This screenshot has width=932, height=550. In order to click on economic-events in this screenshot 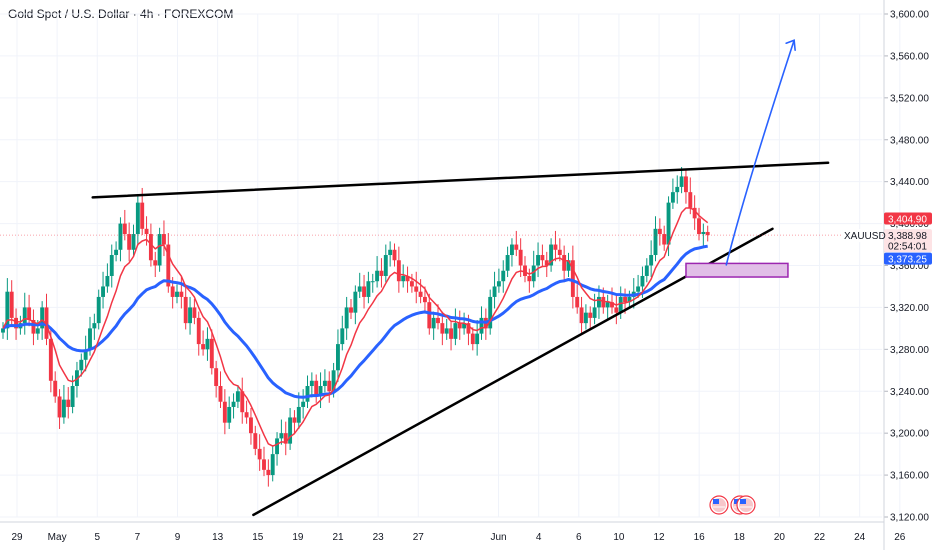, I will do `click(732, 505)`.